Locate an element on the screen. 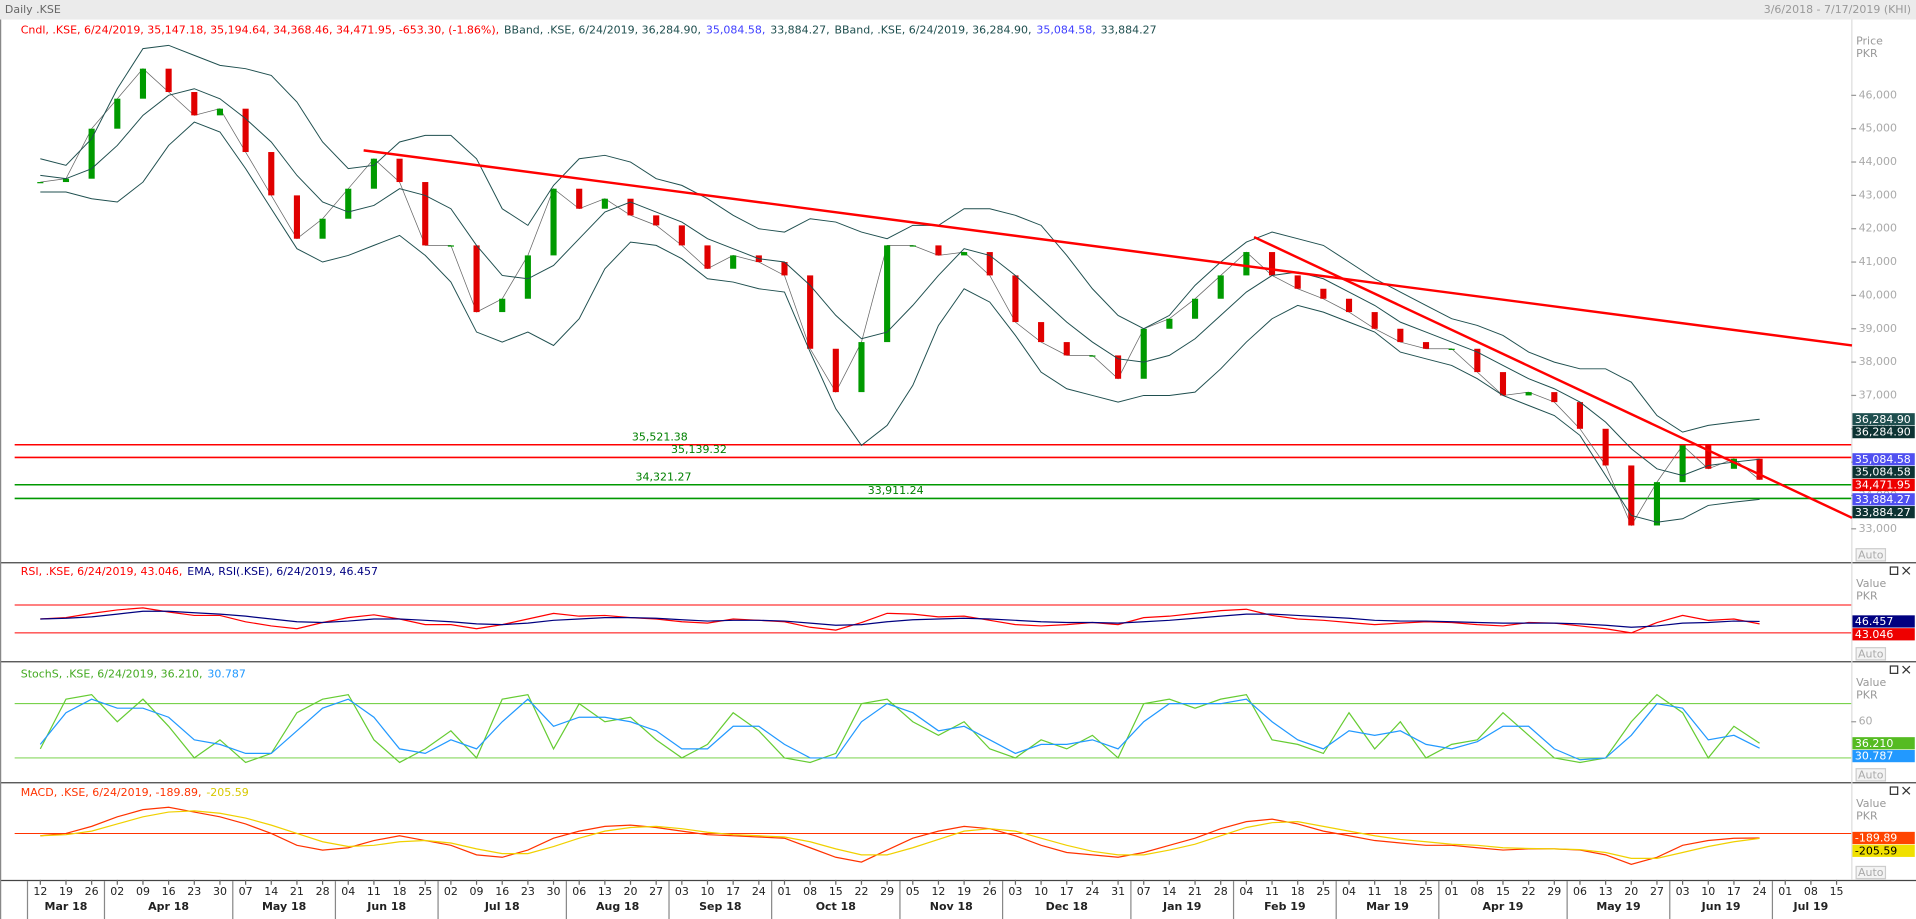 The image size is (1916, 919). month-label: Jun 18 is located at coordinates (386, 906).